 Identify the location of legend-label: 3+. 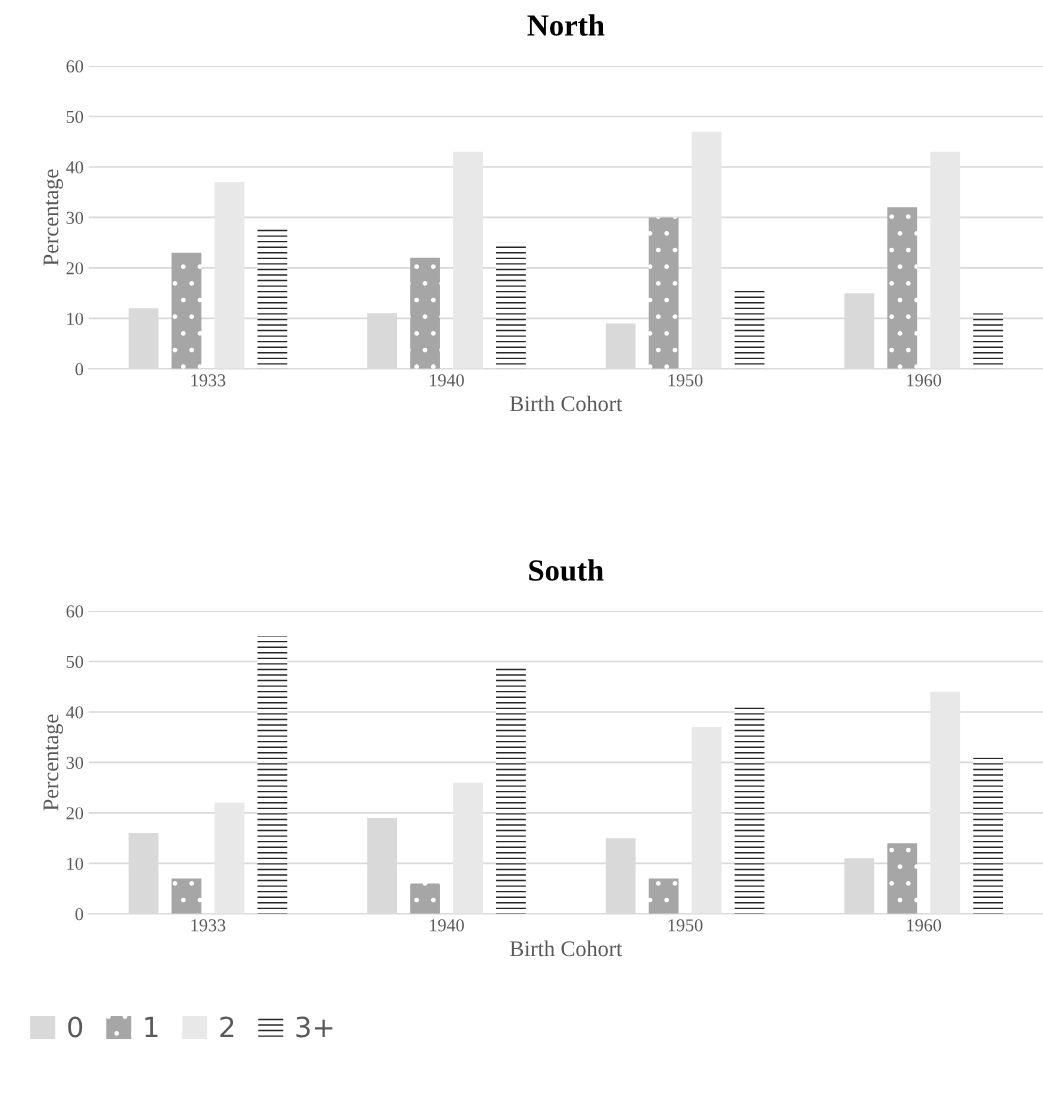
(314, 1027).